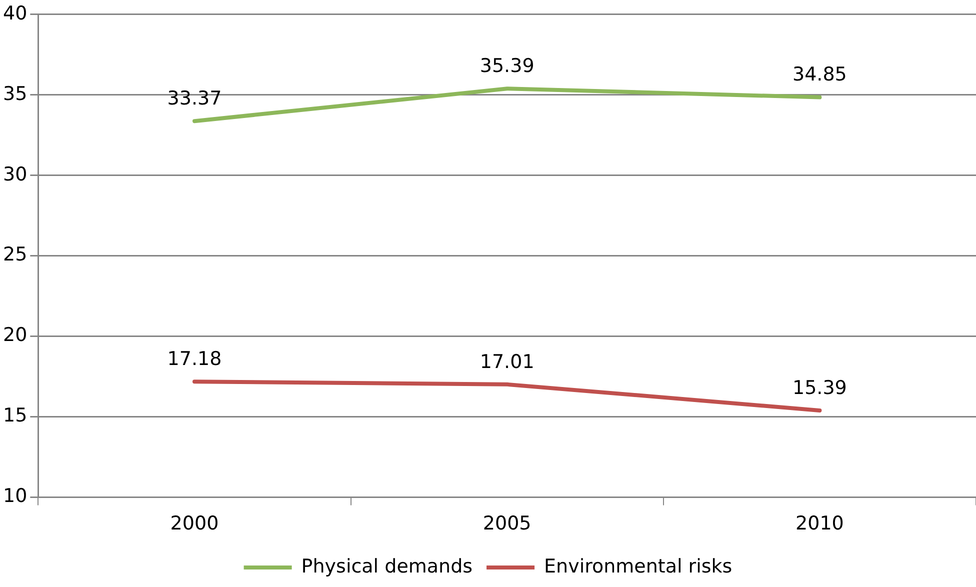  What do you see at coordinates (507, 66) in the screenshot?
I see `data-label: 35.39` at bounding box center [507, 66].